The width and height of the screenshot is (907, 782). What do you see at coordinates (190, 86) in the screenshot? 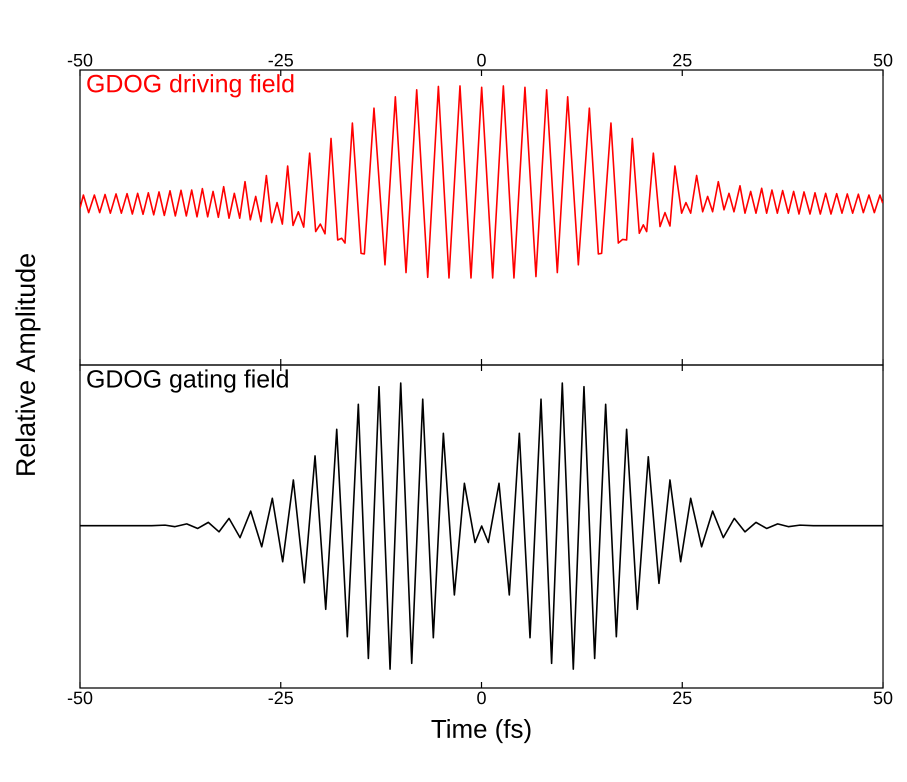
I see `text: GDOG driving field` at bounding box center [190, 86].